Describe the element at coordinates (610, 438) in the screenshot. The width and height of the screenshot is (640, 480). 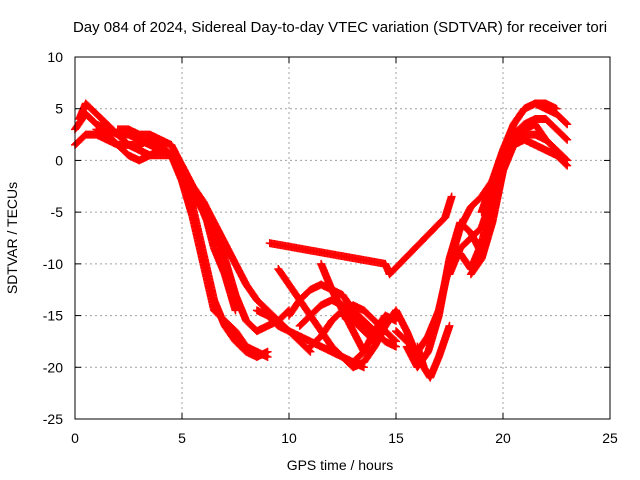
I see `x-tick-label: 25` at that location.